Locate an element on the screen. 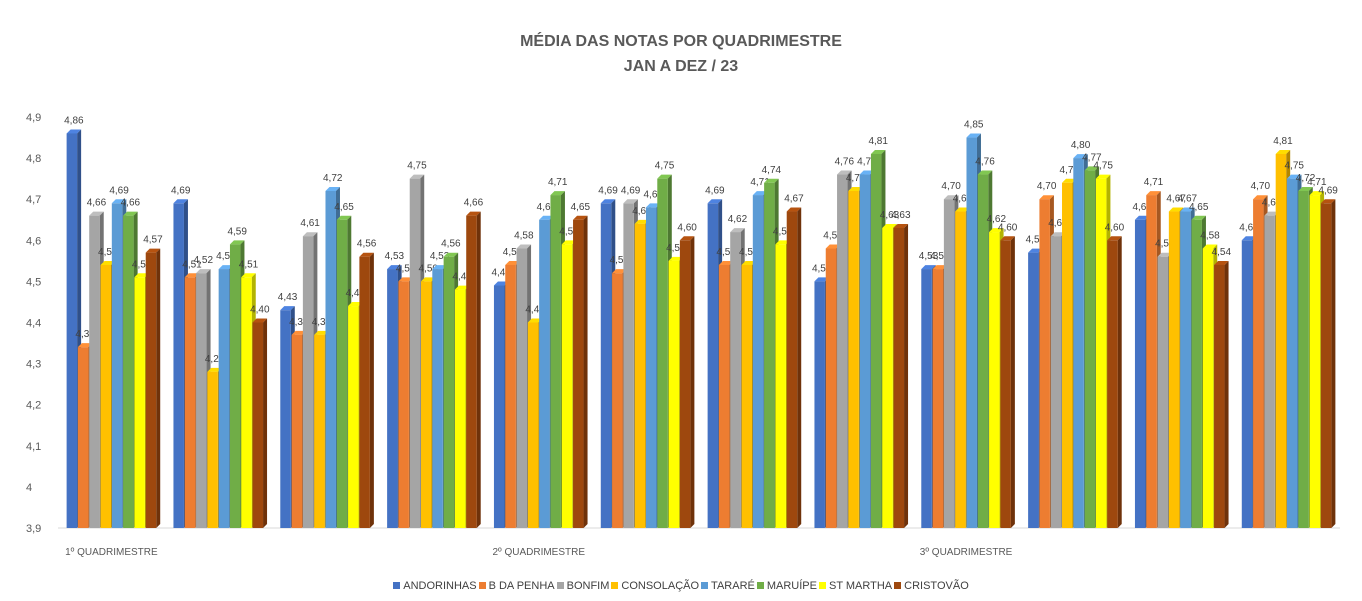 The height and width of the screenshot is (601, 1362). data-label: 4,49 is located at coordinates (501, 273).